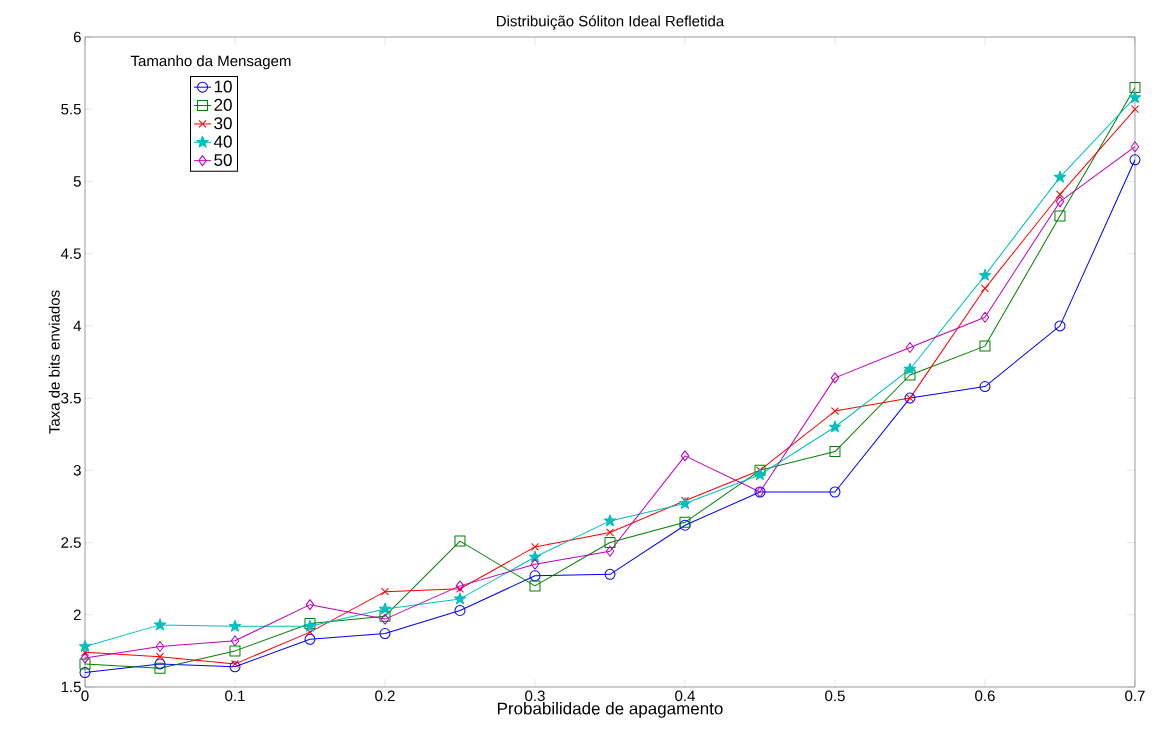 This screenshot has height=737, width=1159. Describe the element at coordinates (85, 696) in the screenshot. I see `x-tick-label: 0` at that location.